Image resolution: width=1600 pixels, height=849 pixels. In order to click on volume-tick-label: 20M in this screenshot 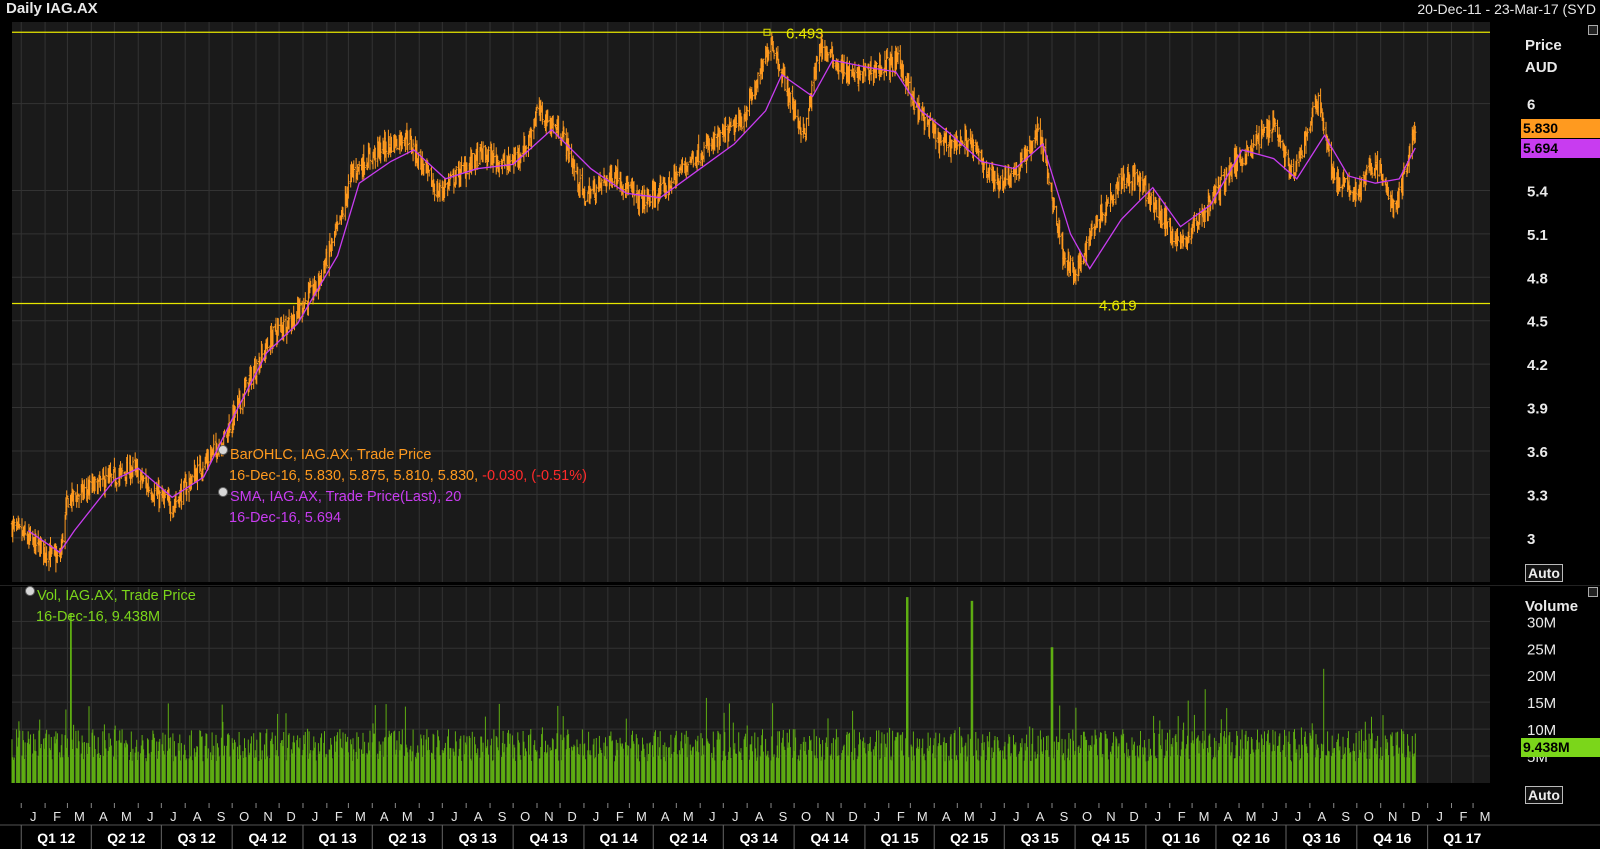, I will do `click(1541, 676)`.